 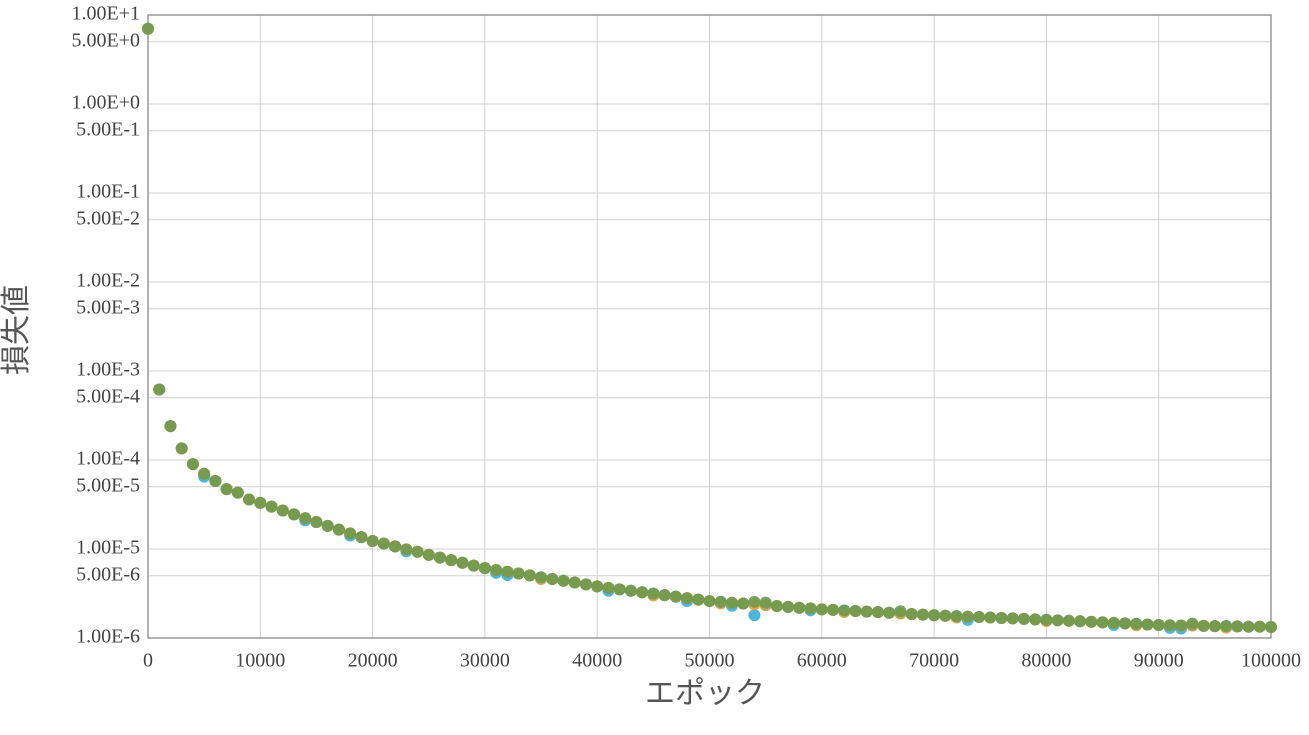 What do you see at coordinates (148, 661) in the screenshot?
I see `x-tick-label: 0` at bounding box center [148, 661].